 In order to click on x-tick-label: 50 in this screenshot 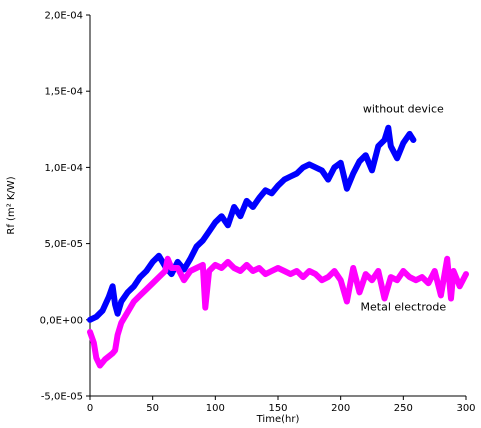, I will do `click(152, 408)`.